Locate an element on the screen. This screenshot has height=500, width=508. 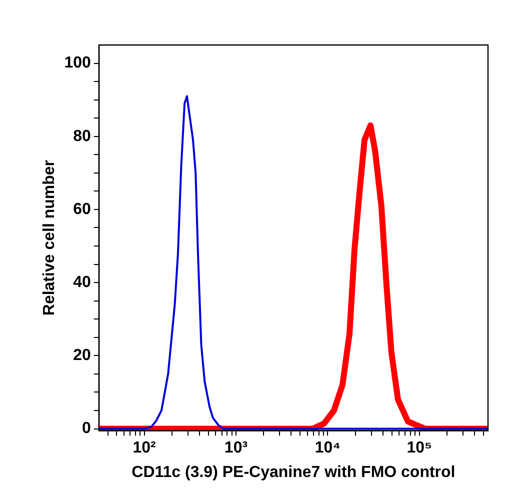
x-tick-label: 10³ is located at coordinates (236, 448).